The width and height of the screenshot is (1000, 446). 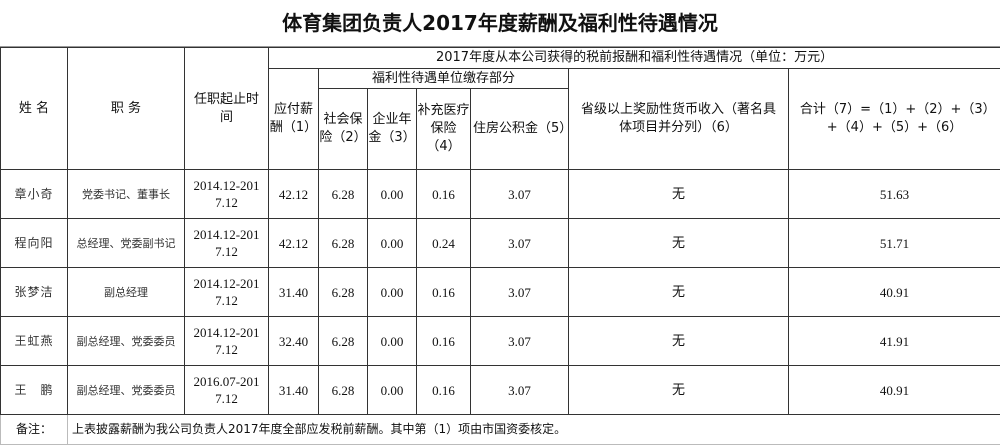 What do you see at coordinates (126, 292) in the screenshot?
I see `cell-position: 副总经理` at bounding box center [126, 292].